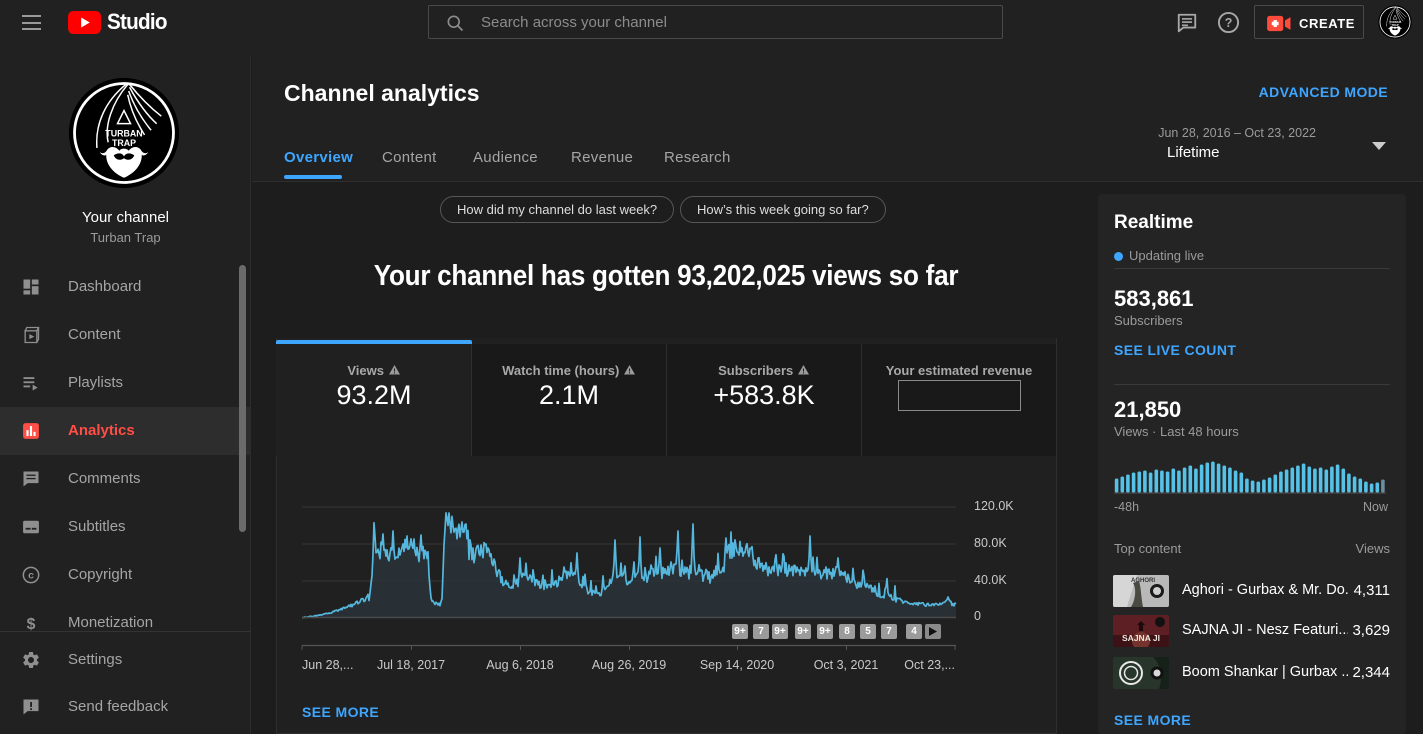 Image resolution: width=1423 pixels, height=734 pixels. Describe the element at coordinates (1141, 638) in the screenshot. I see `svg-text: SAJNA JI` at that location.